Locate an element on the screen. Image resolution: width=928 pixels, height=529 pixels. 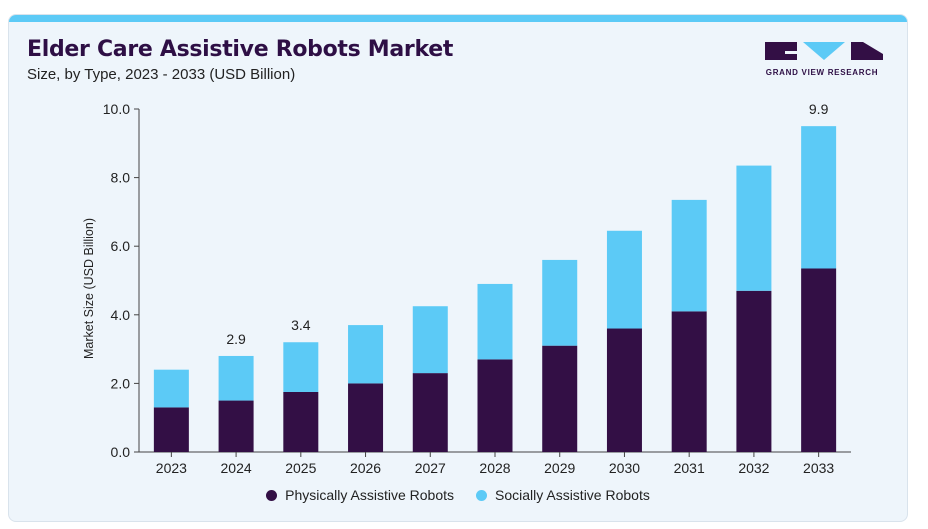
data-label-2024: 2.9 is located at coordinates (236, 339).